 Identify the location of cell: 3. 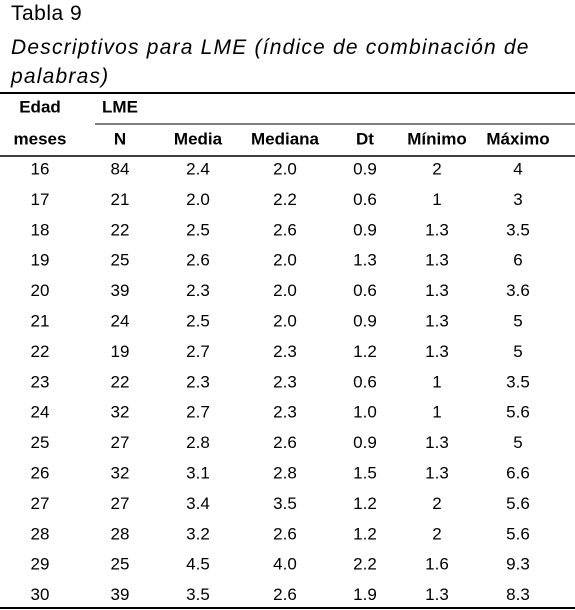
(517, 199).